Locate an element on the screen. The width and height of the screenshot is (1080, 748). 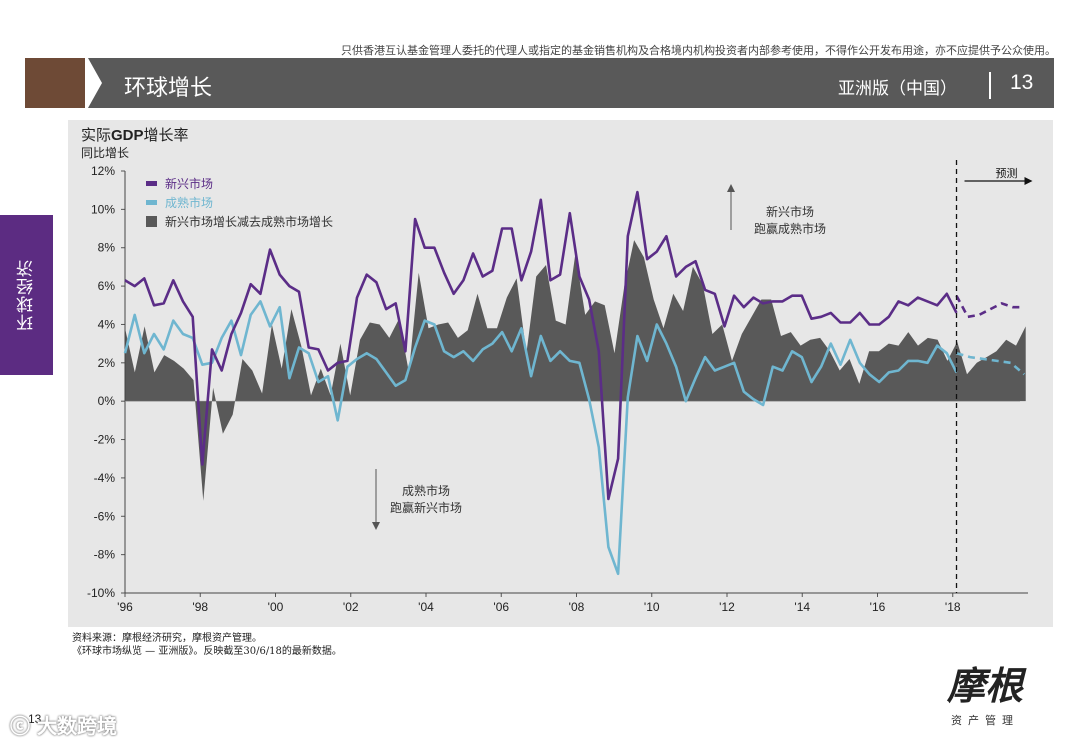
x-tick-label: '16 is located at coordinates (878, 607).